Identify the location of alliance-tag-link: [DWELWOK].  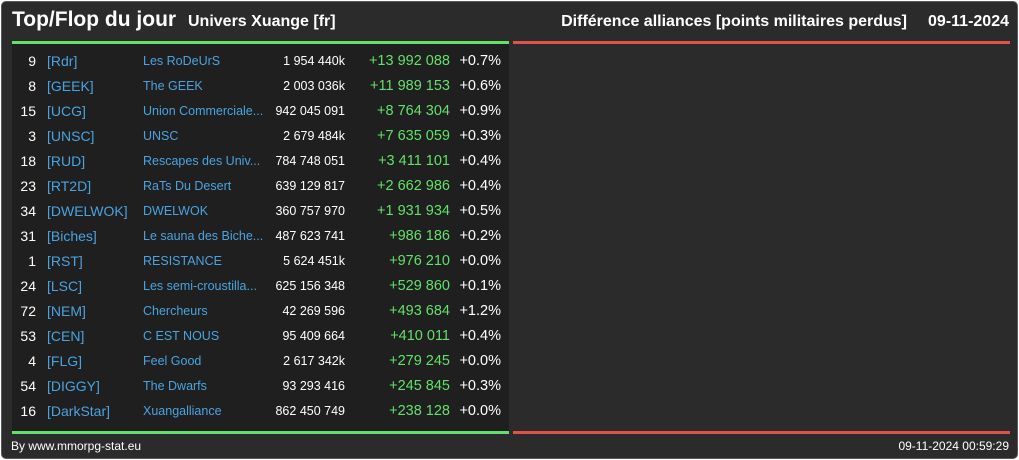
(87, 211).